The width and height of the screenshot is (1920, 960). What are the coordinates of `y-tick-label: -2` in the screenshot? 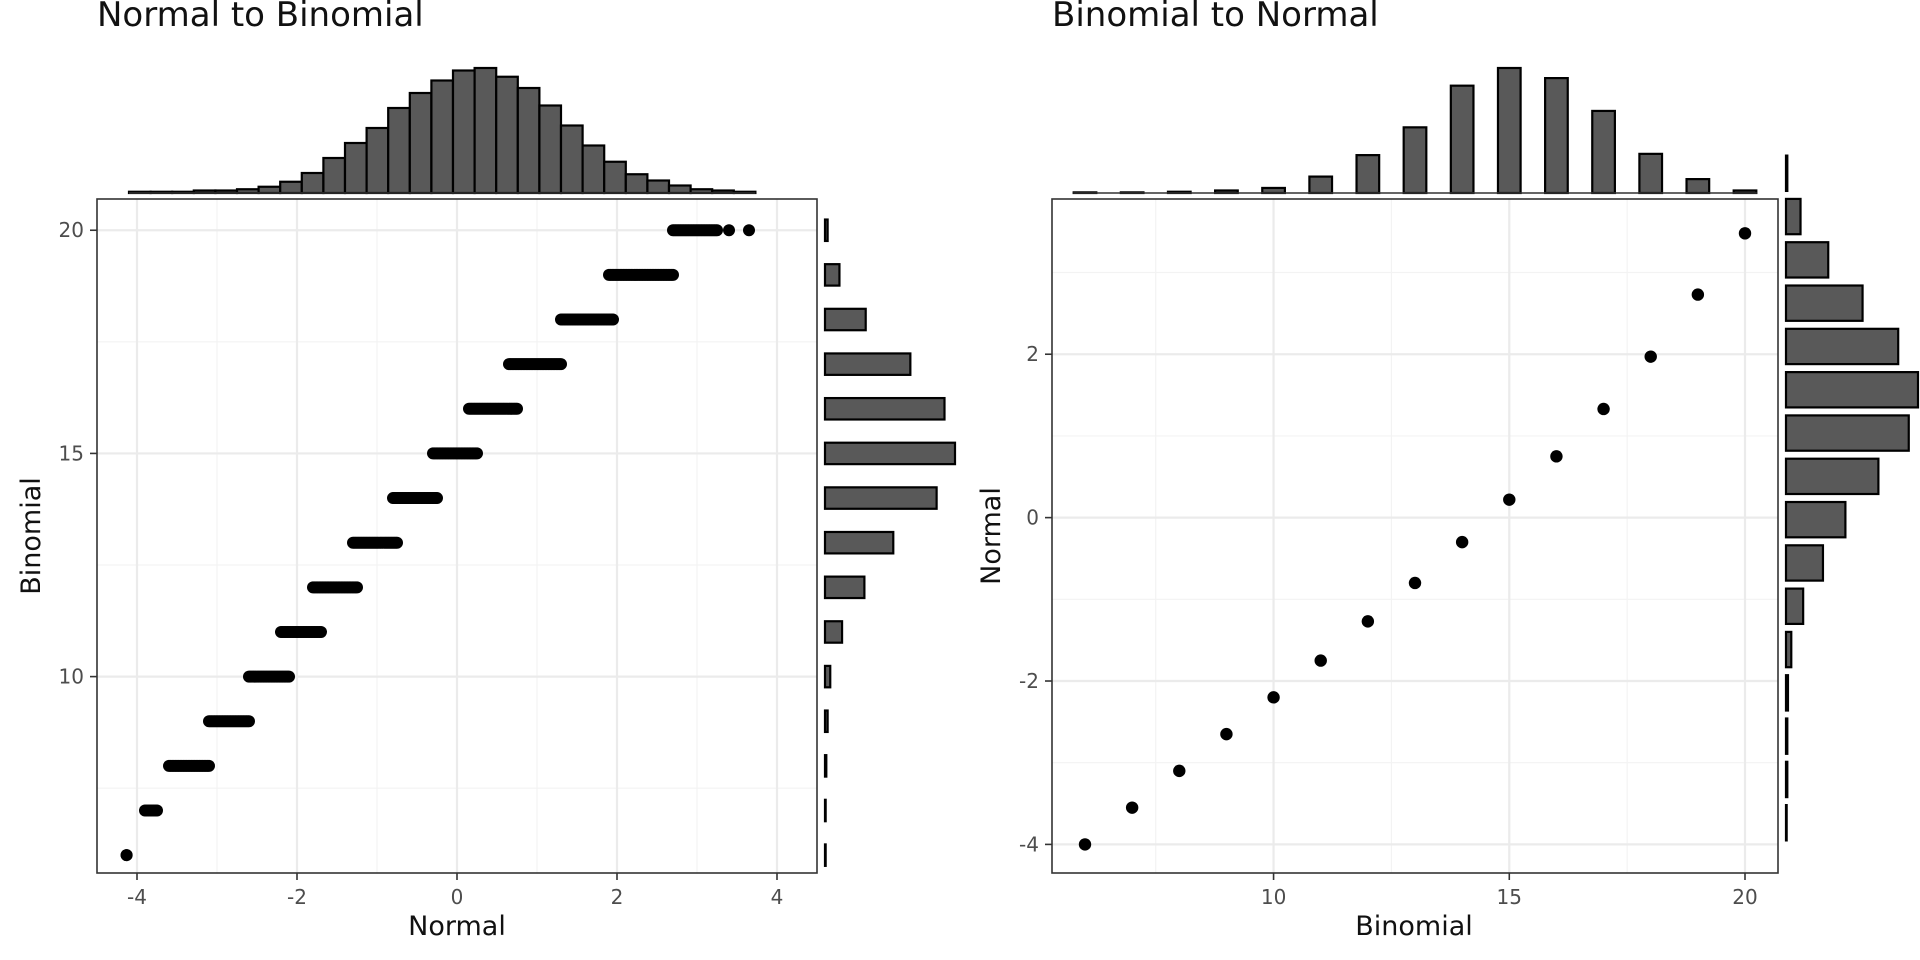 It's located at (1029, 681).